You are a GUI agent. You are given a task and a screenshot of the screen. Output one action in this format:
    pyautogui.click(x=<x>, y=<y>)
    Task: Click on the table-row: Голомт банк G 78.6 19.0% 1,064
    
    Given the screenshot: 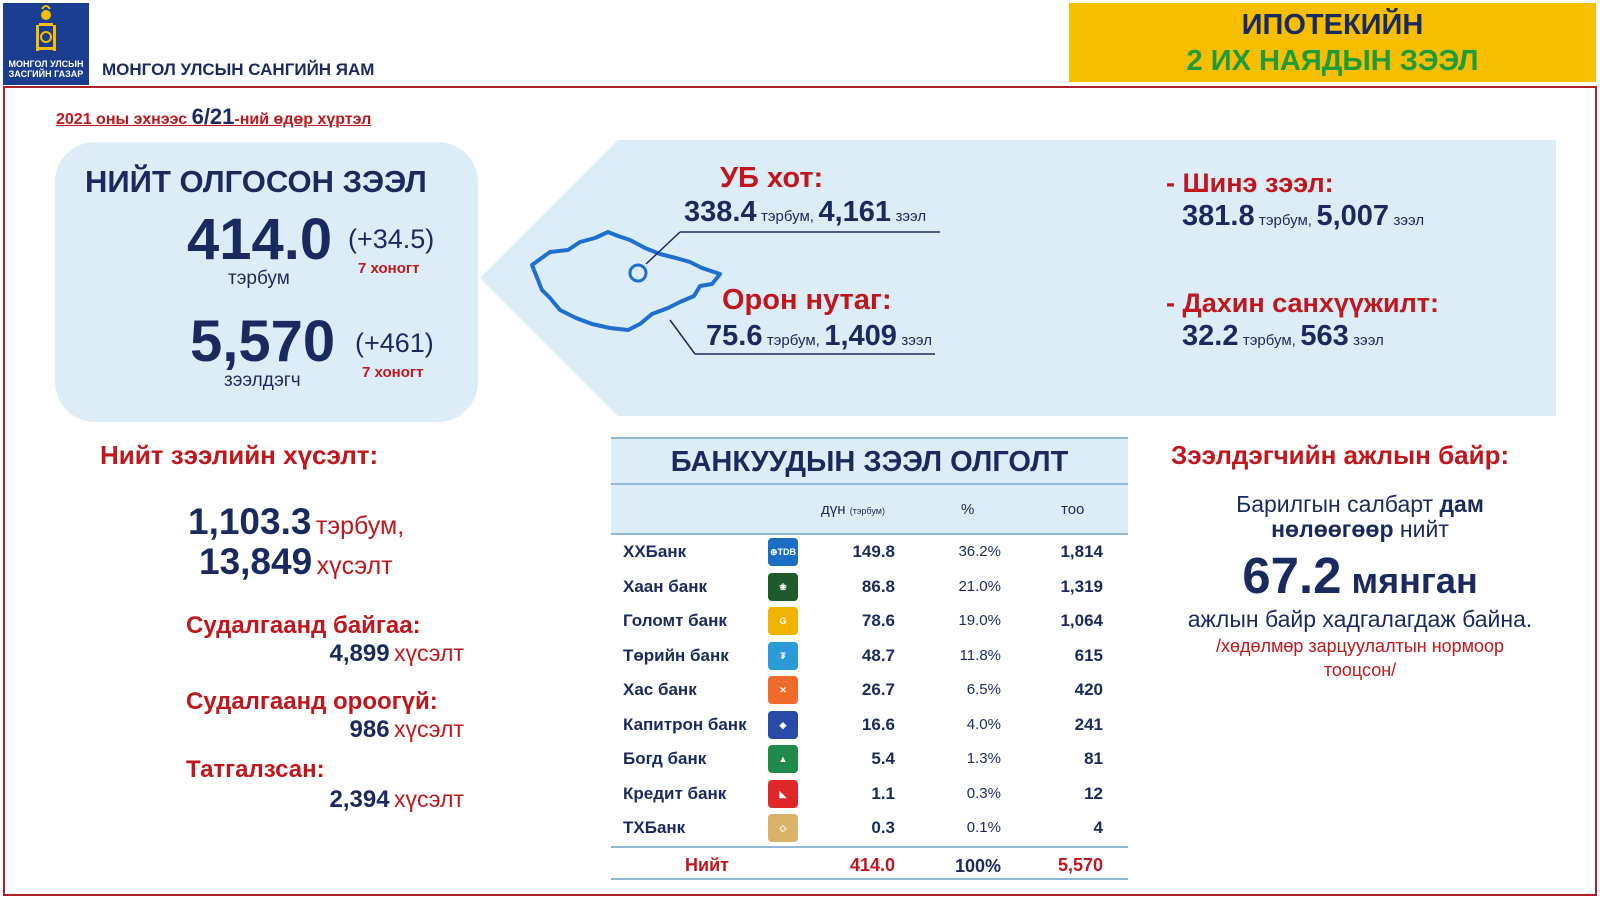 What is the action you would take?
    pyautogui.click(x=869, y=621)
    